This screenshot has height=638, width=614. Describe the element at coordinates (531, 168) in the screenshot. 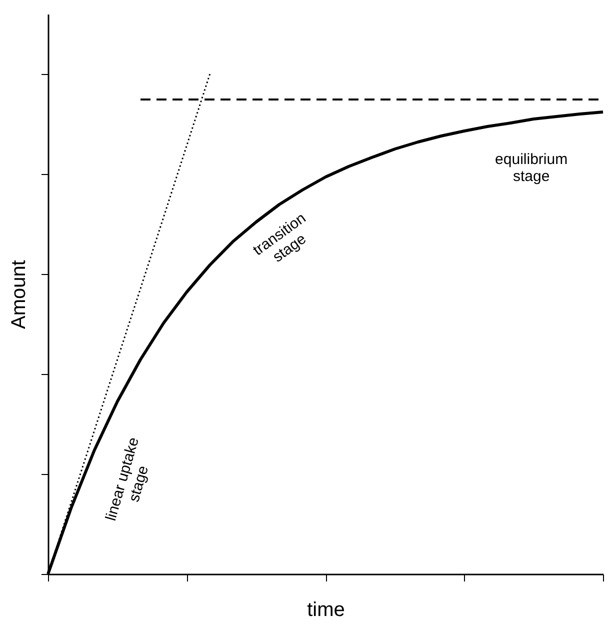

I see `annotation: equilibrium stage` at that location.